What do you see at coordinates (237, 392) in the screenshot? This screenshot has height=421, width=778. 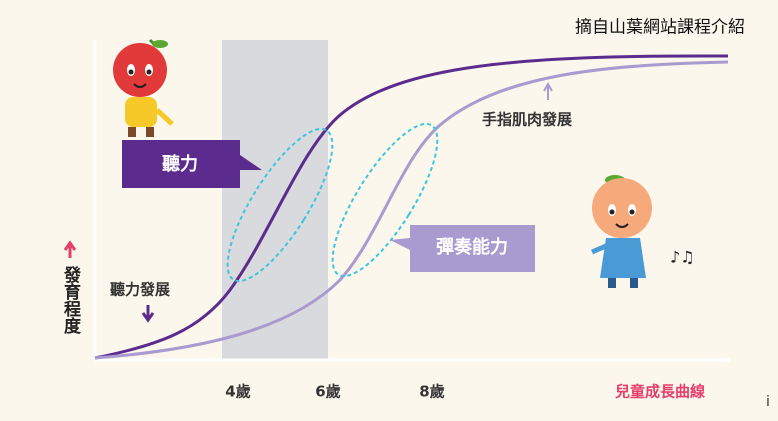 I see `x-label: 4歲` at bounding box center [237, 392].